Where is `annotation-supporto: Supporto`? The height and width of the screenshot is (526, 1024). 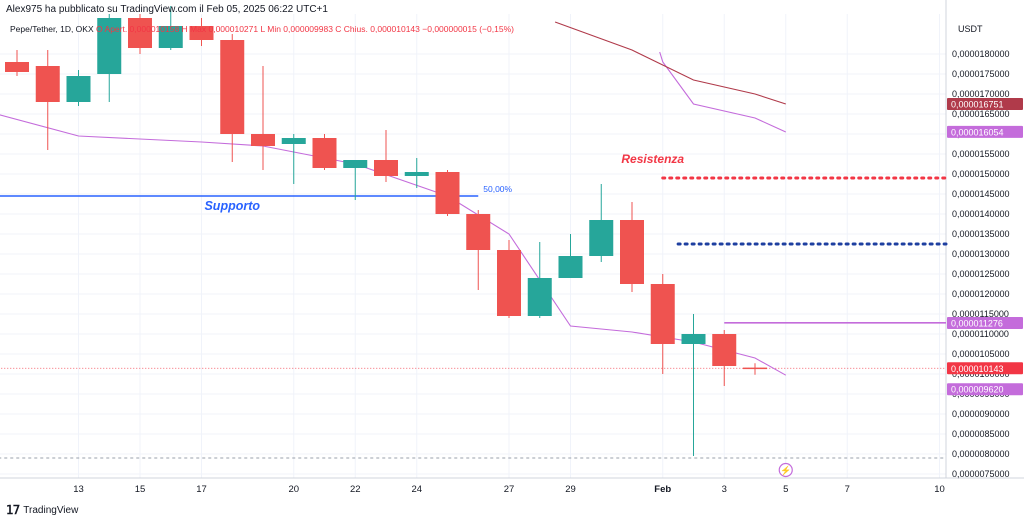
annotation-supporto: Supporto is located at coordinates (232, 206).